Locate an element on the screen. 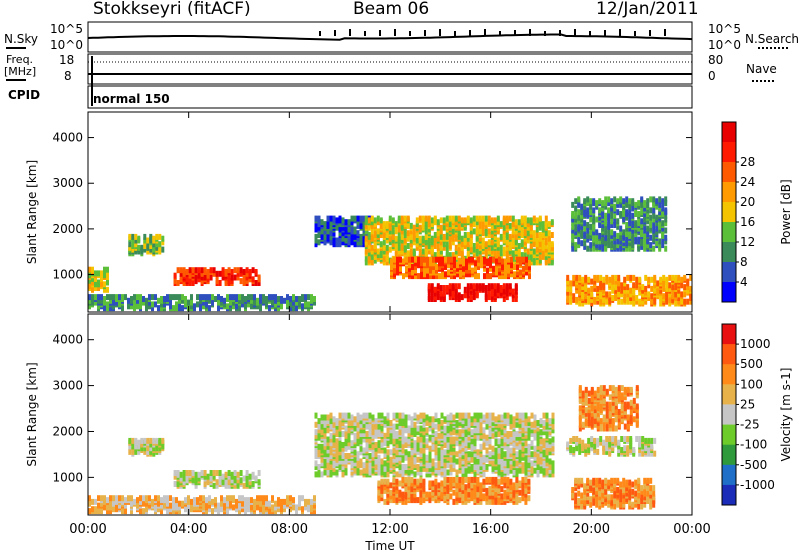  nsky-trace is located at coordinates (390, 37).